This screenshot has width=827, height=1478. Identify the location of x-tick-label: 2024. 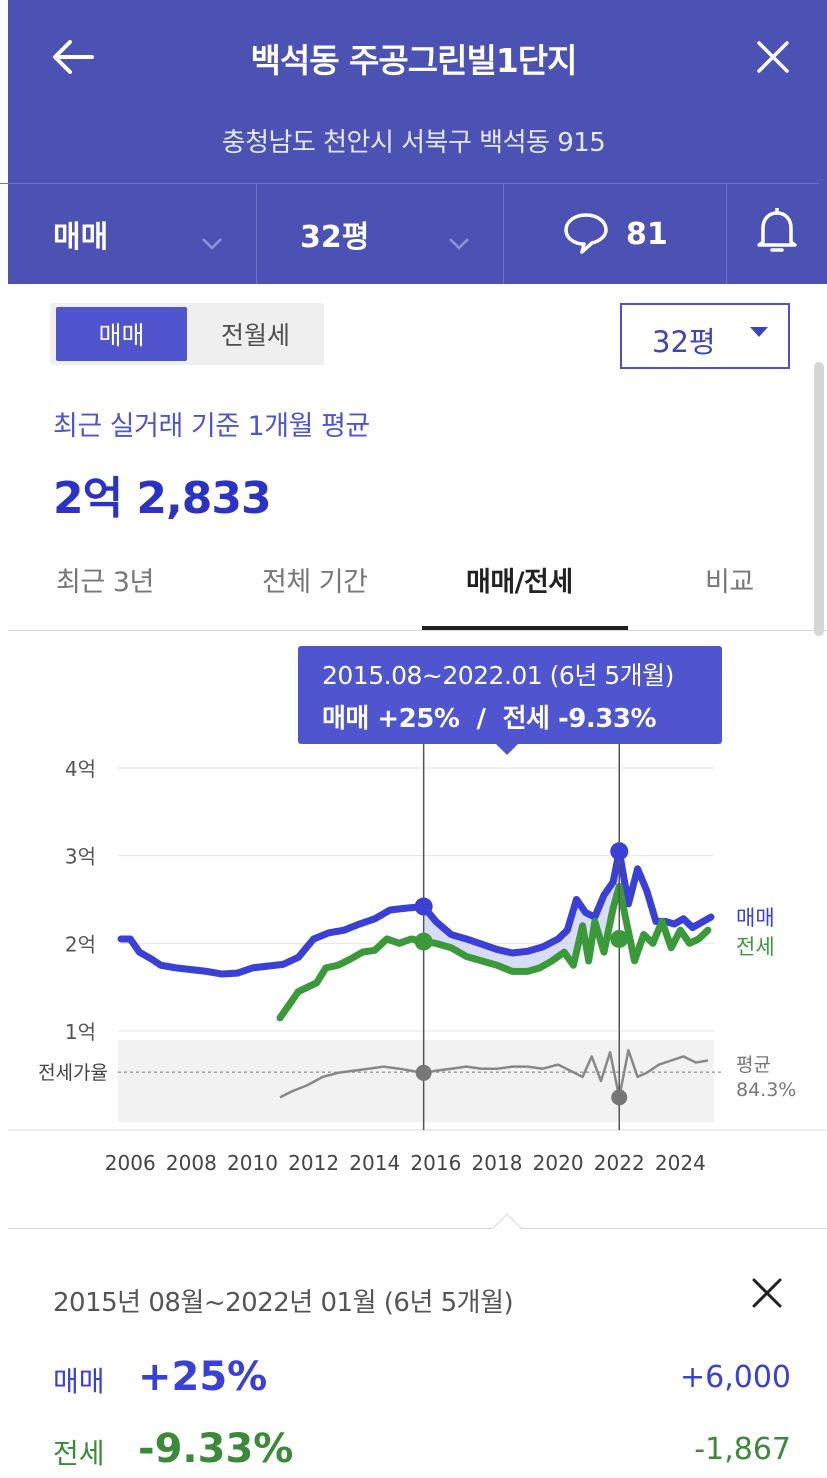
(680, 1163).